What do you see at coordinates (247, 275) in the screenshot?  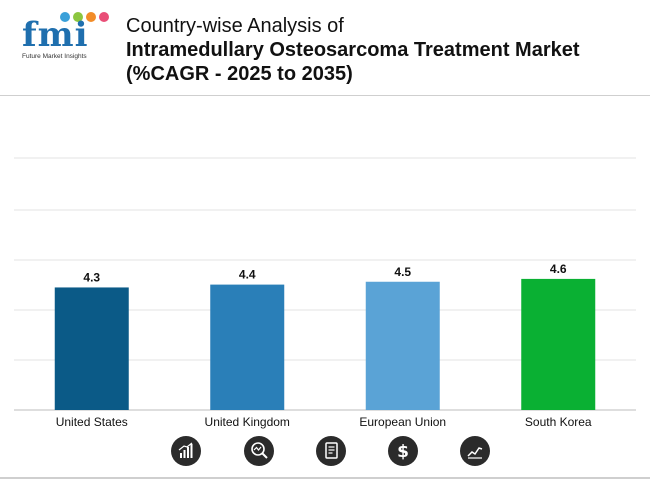 I see `value-label: 4.4` at bounding box center [247, 275].